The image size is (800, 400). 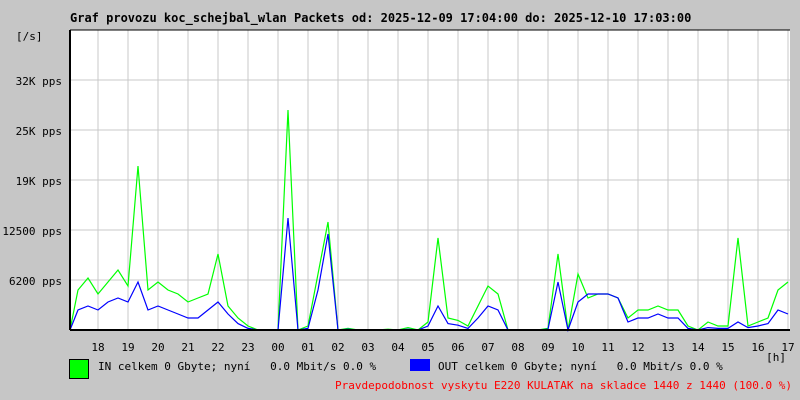 I want to click on x-axis-unit: [h], so click(x=776, y=357).